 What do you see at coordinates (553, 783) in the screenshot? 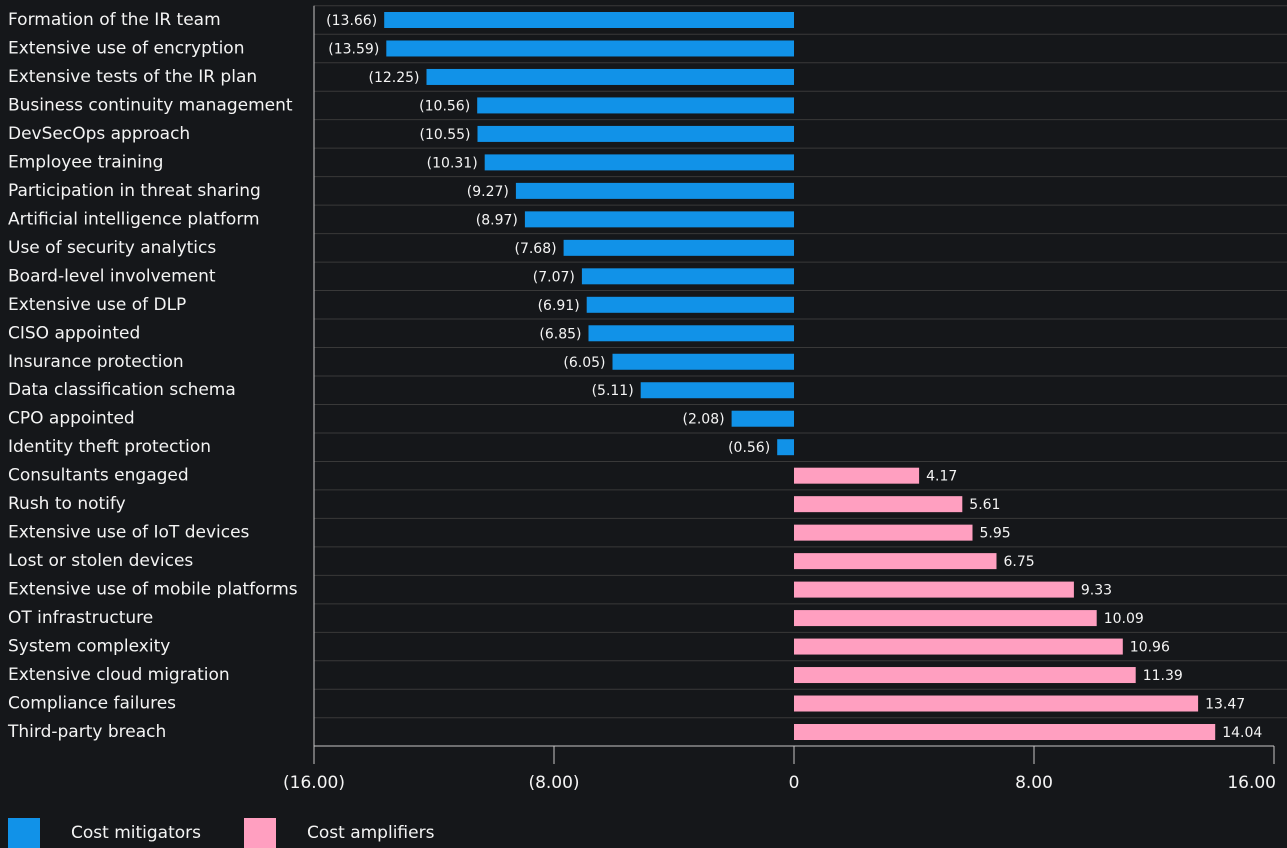
I see `x-tick-label: (8.00)` at bounding box center [553, 783].